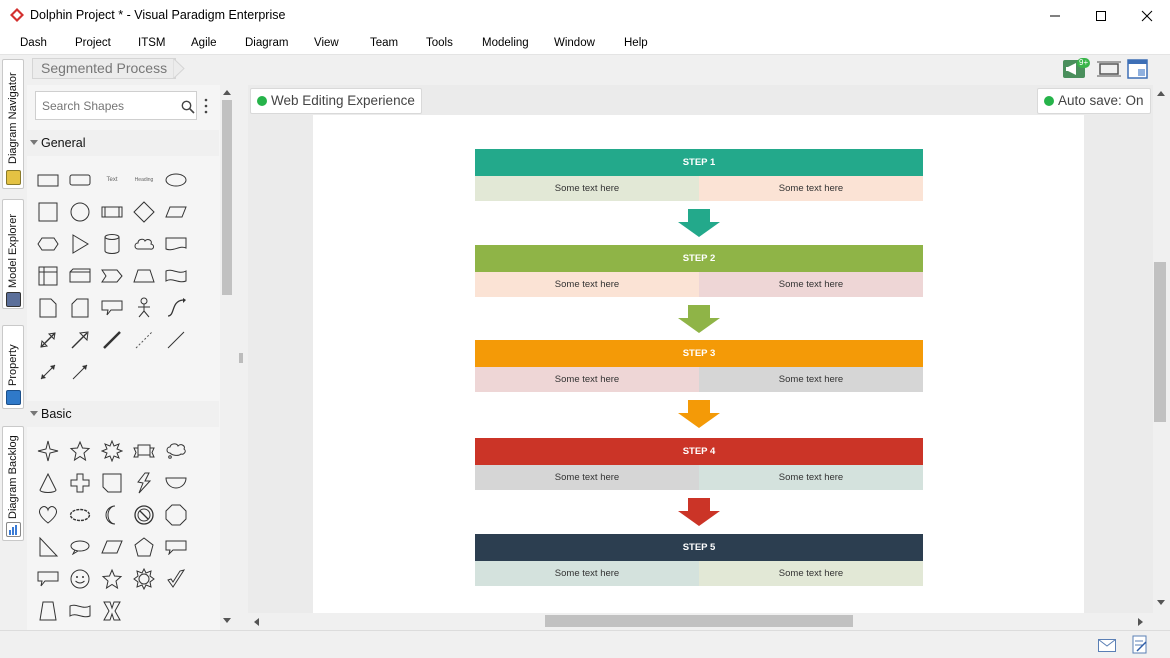  What do you see at coordinates (144, 212) in the screenshot?
I see `shape-diamond` at bounding box center [144, 212].